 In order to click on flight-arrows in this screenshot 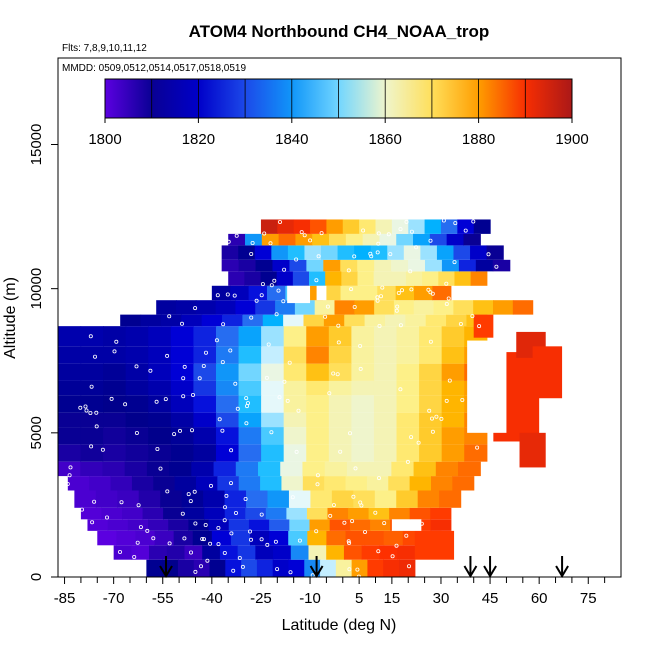, I will do `click(364, 567)`.